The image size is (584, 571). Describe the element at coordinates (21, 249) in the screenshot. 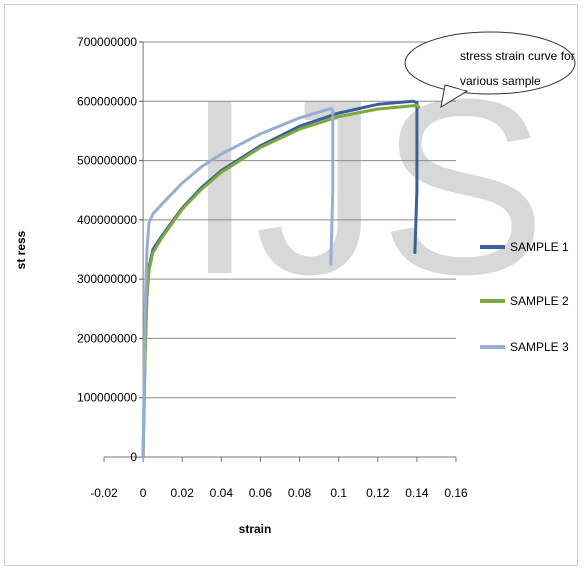

I see `y-axis-title: st ress` at that location.